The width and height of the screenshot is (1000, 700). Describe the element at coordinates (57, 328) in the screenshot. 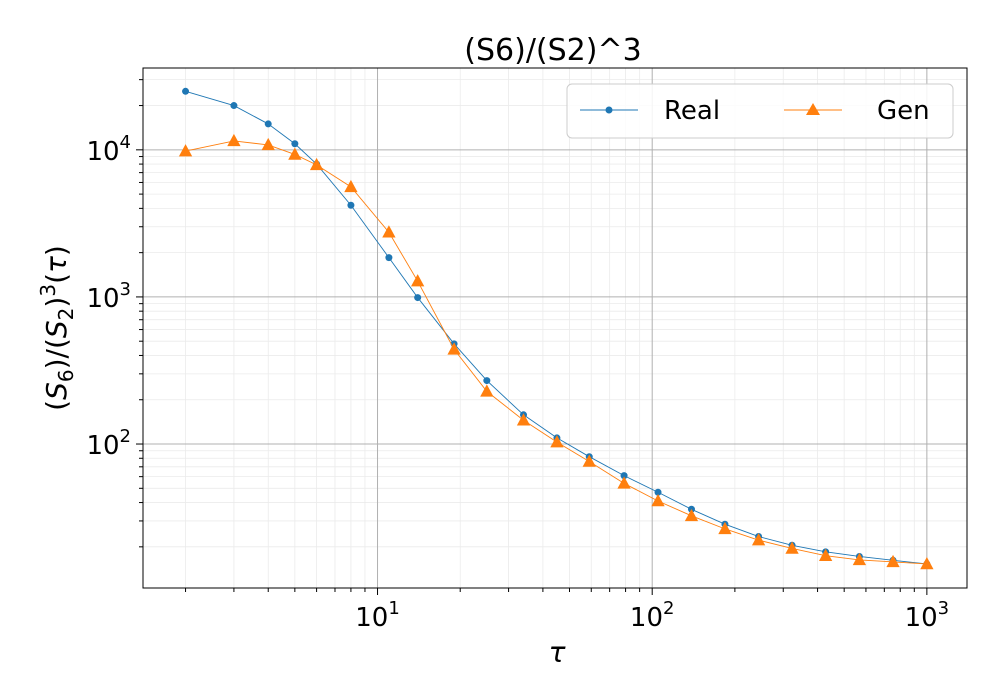

I see `y-axis-label: (S6)/(S2)3(τ)` at that location.